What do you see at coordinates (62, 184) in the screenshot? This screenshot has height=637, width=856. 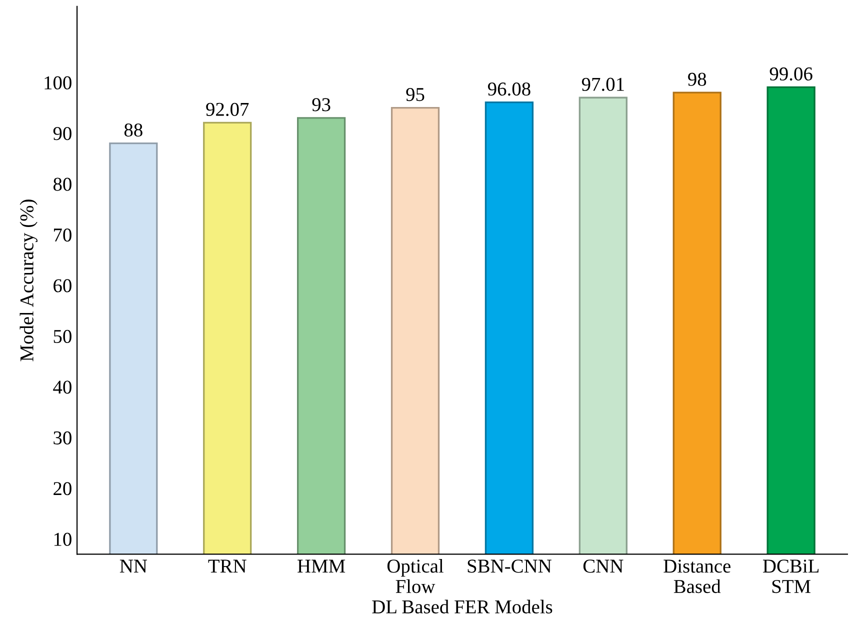 I see `y-tick-label: 80` at bounding box center [62, 184].